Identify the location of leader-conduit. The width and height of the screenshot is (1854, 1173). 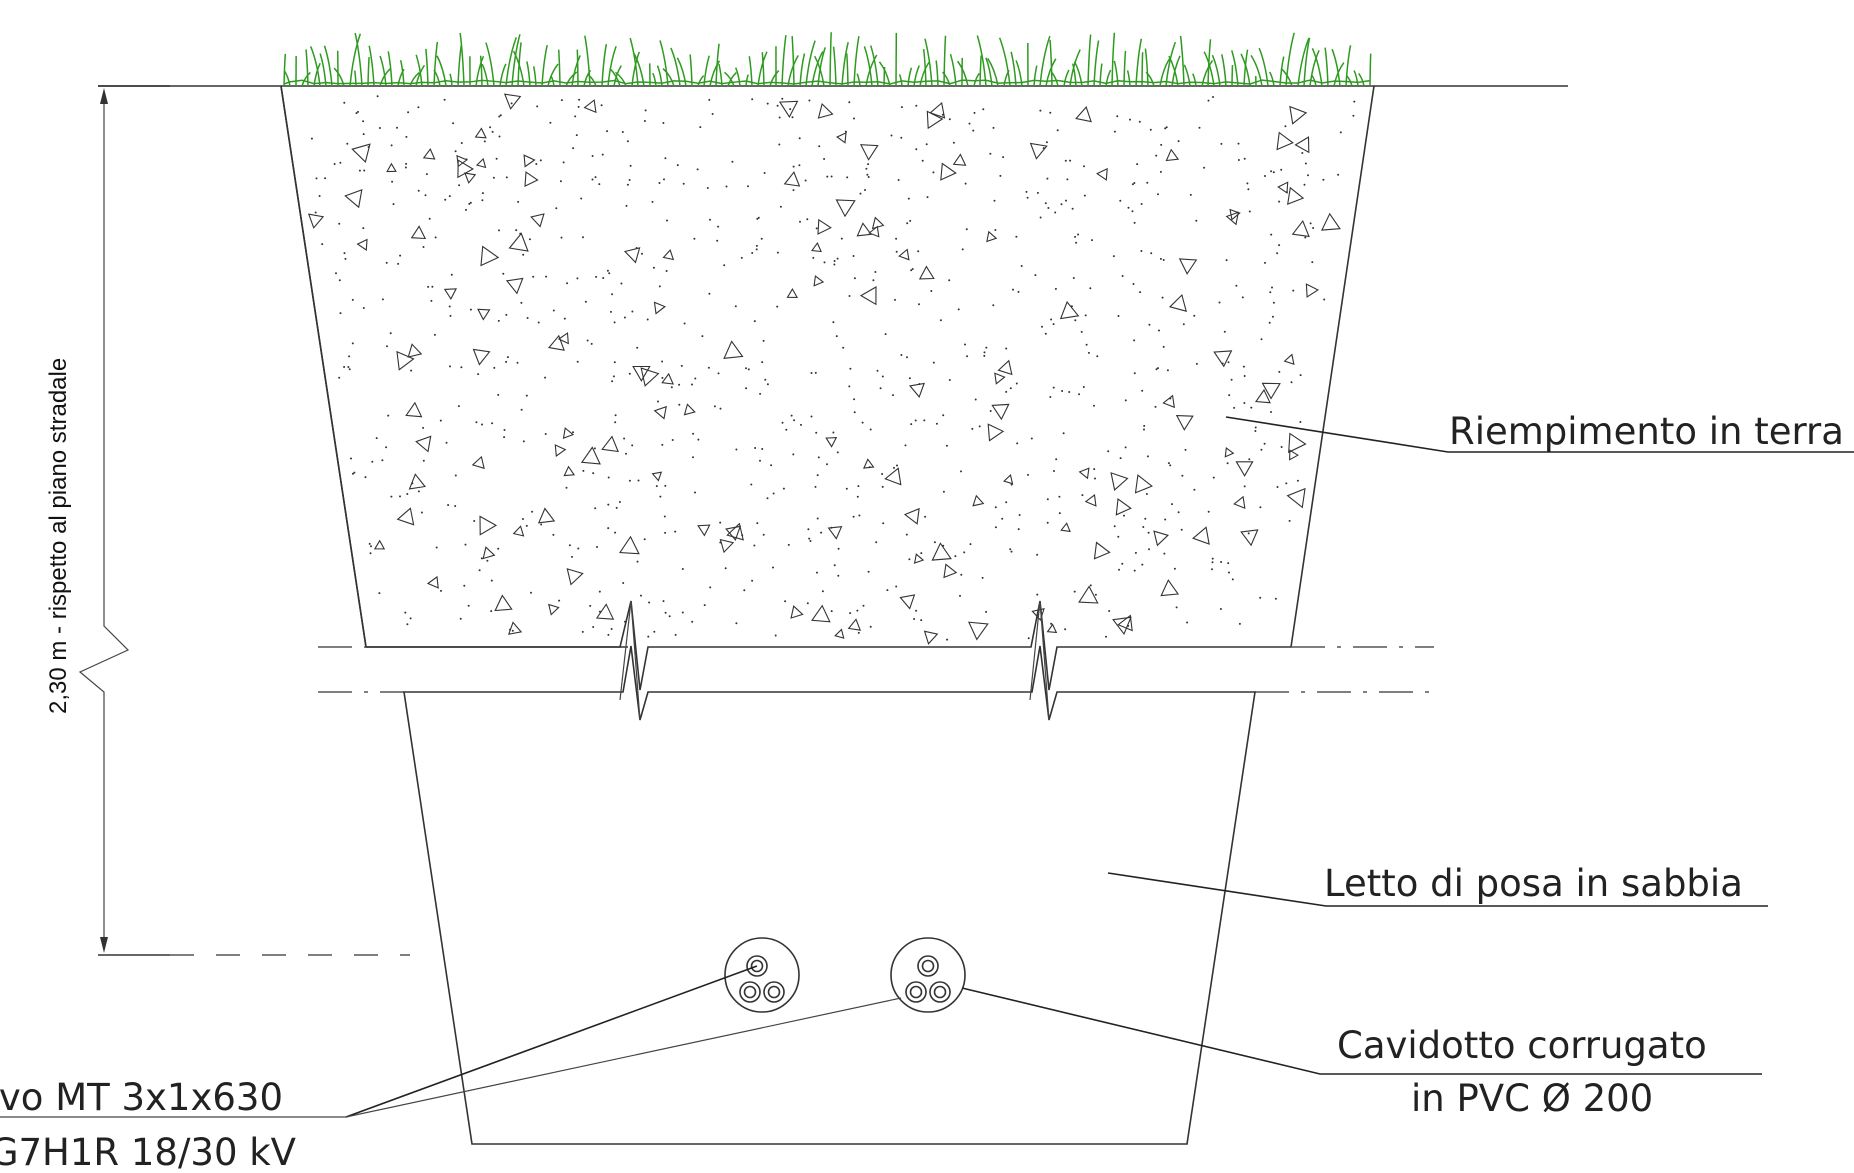
(1361, 1031).